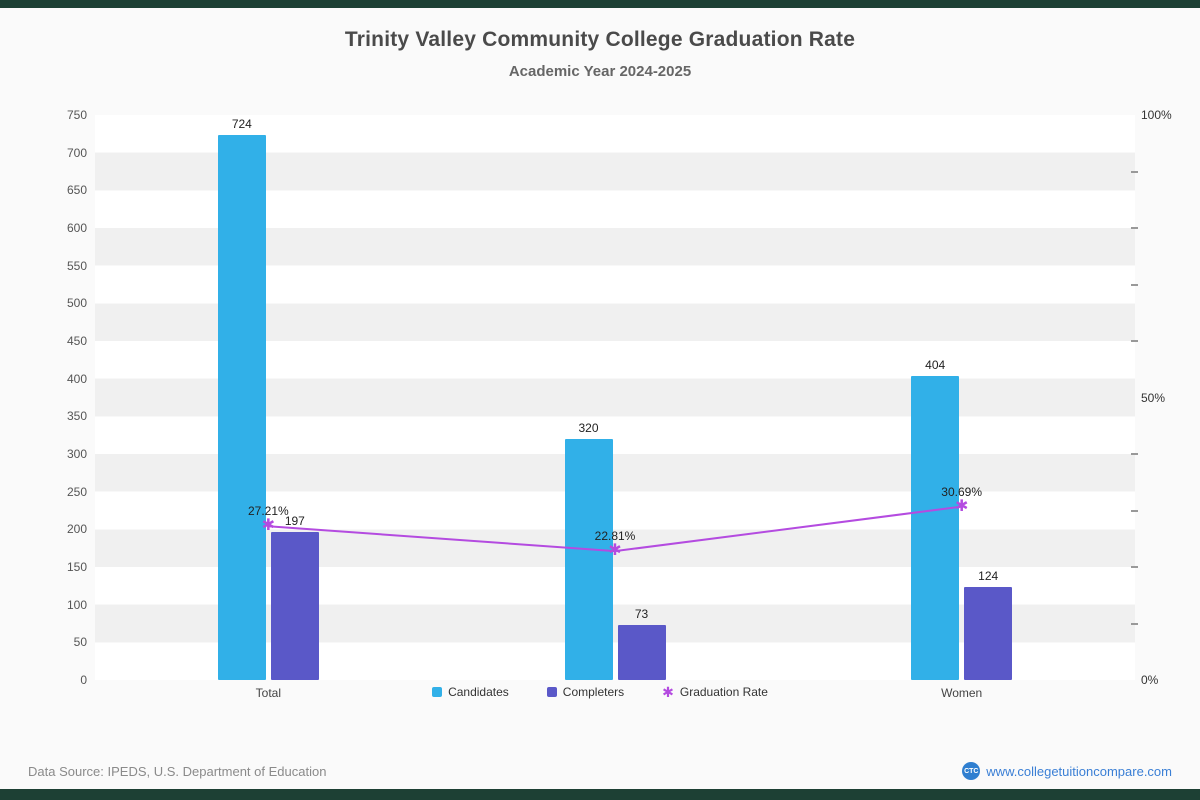  I want to click on chart-subtitle: Academic Year 2024-2025, so click(600, 71).